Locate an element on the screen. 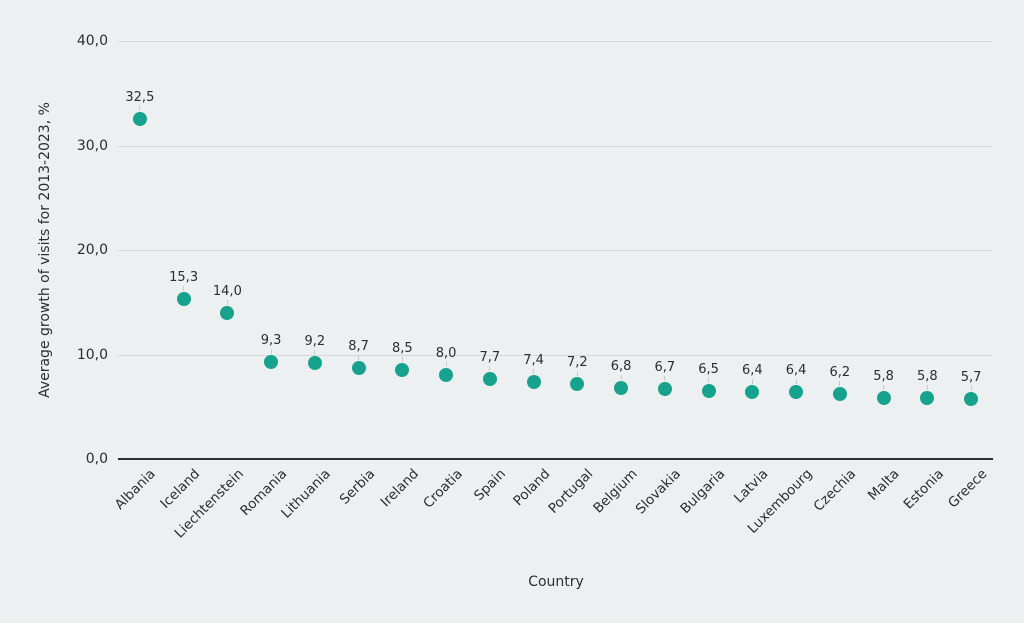  data-point-value: 7,7 is located at coordinates (490, 357).